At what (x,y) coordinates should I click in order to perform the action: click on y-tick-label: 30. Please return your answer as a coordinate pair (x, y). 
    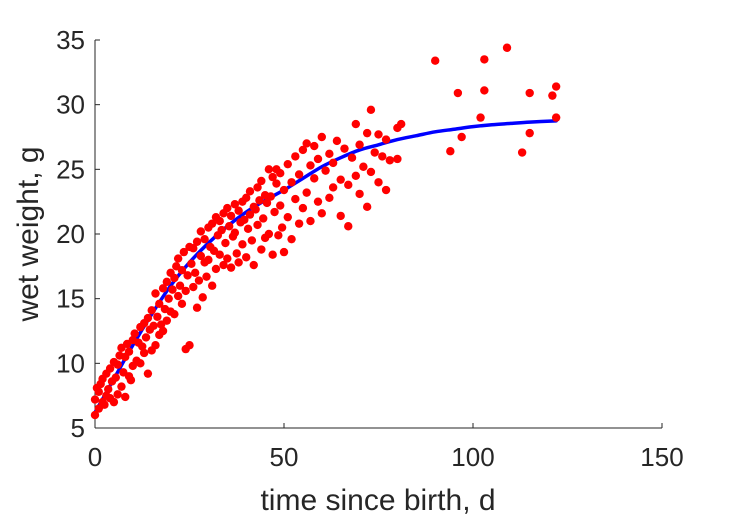
    Looking at the image, I should click on (70, 105).